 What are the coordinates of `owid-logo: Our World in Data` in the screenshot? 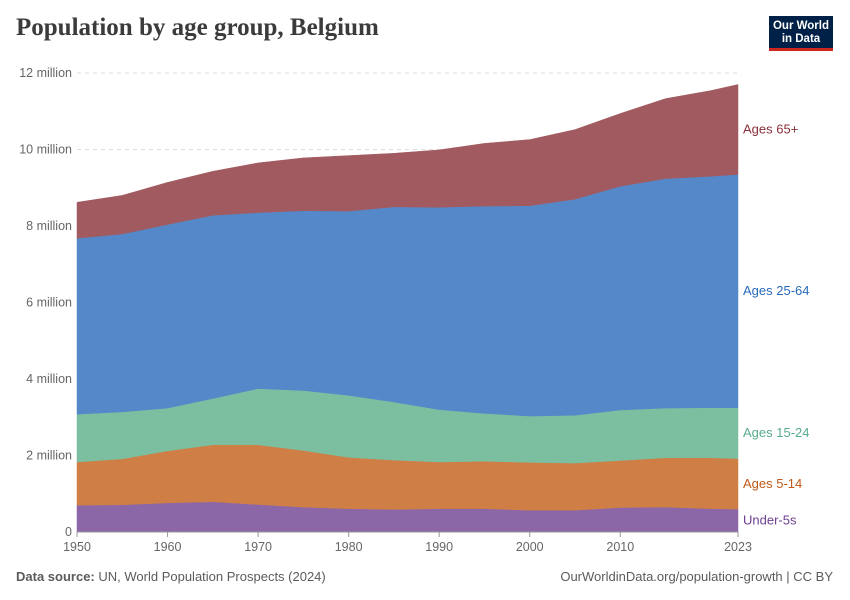 It's located at (801, 33).